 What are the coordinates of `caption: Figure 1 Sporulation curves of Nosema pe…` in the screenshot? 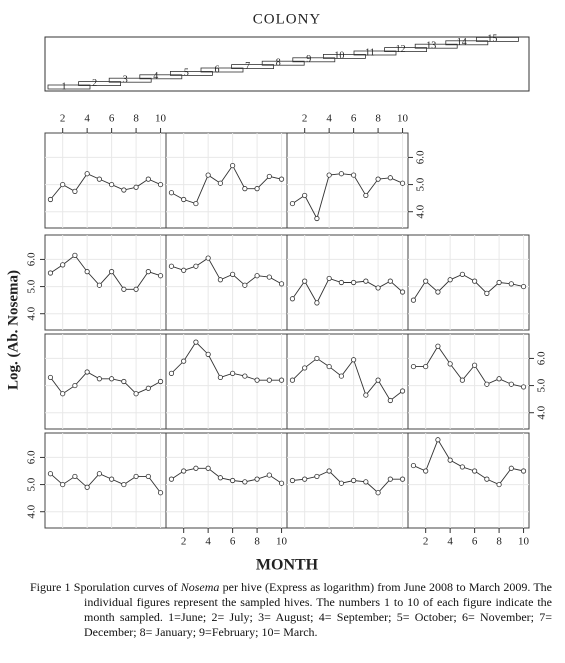 It's located at (291, 610).